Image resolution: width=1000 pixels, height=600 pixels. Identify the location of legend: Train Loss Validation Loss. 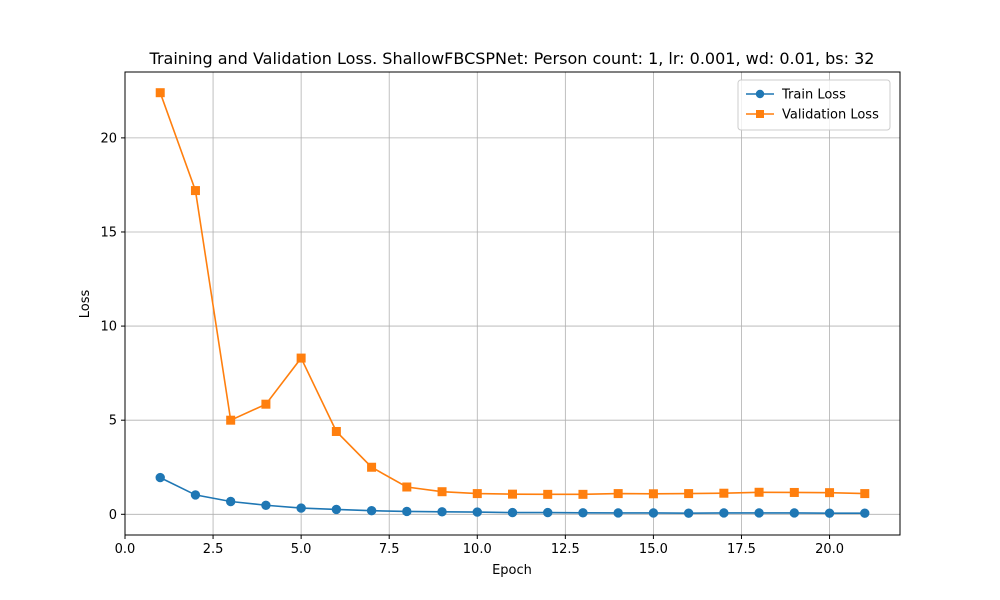
(814, 105).